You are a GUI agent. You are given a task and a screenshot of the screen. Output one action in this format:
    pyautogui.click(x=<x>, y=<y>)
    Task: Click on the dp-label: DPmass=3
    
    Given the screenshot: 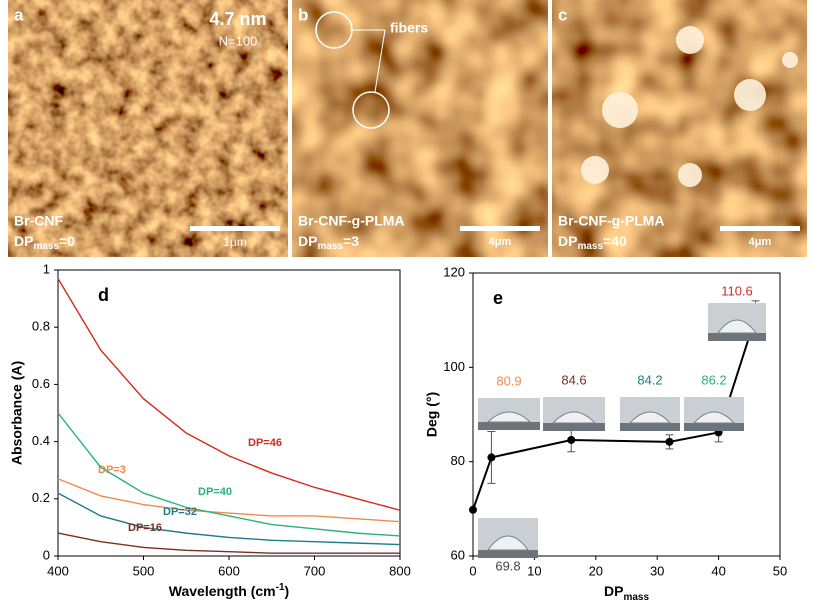 What is the action you would take?
    pyautogui.click(x=328, y=242)
    